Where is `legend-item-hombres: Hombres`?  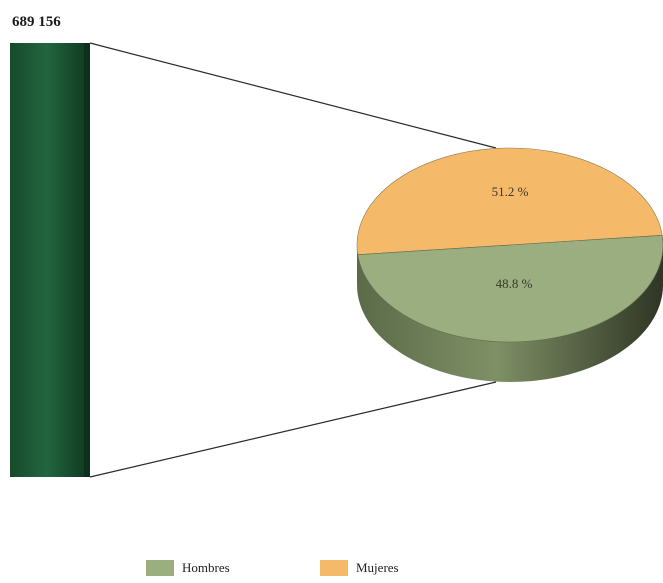 legend-item-hombres: Hombres is located at coordinates (188, 568).